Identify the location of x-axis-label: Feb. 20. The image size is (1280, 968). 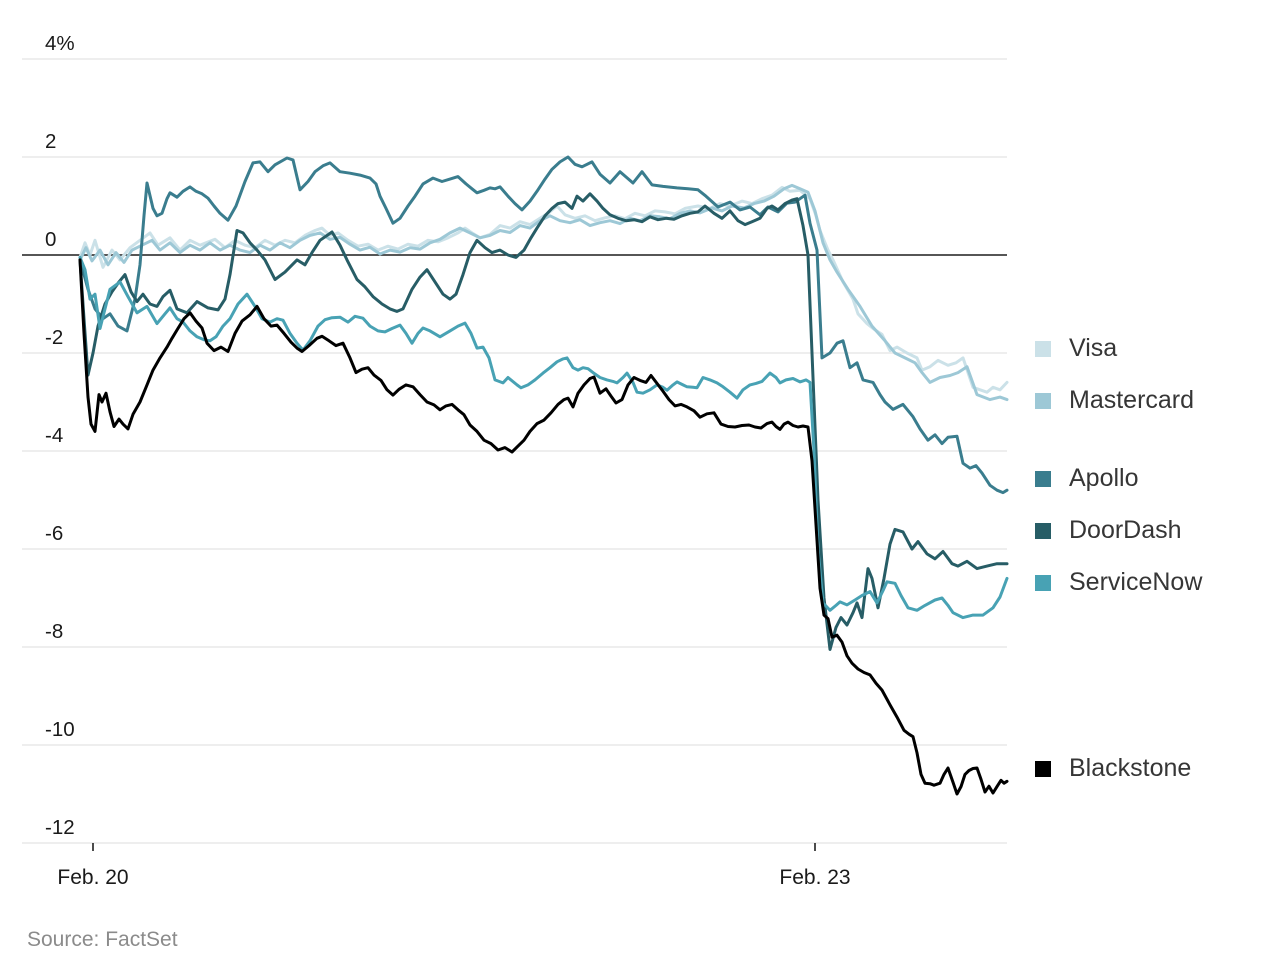
(92, 877).